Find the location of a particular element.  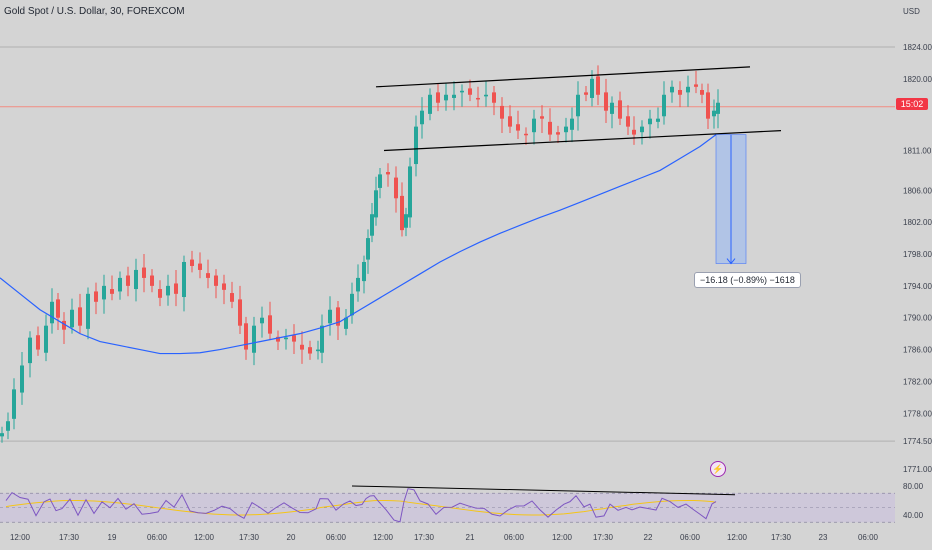

price-axis-tick-4: 1802.00 is located at coordinates (917, 222).